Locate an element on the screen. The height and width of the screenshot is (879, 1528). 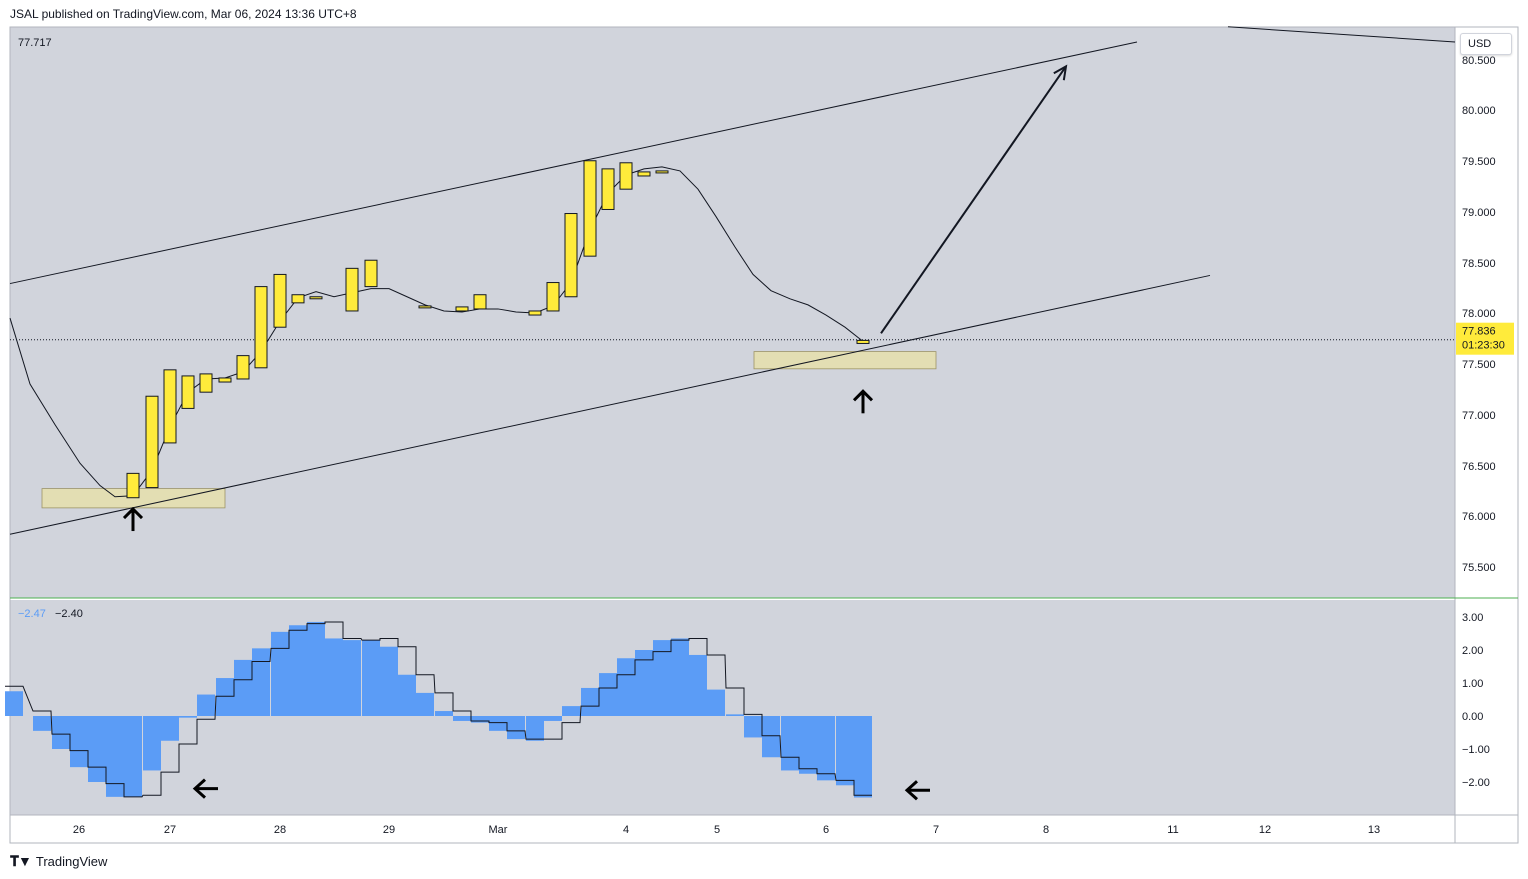
left-arrow-icon is located at coordinates (917, 790).